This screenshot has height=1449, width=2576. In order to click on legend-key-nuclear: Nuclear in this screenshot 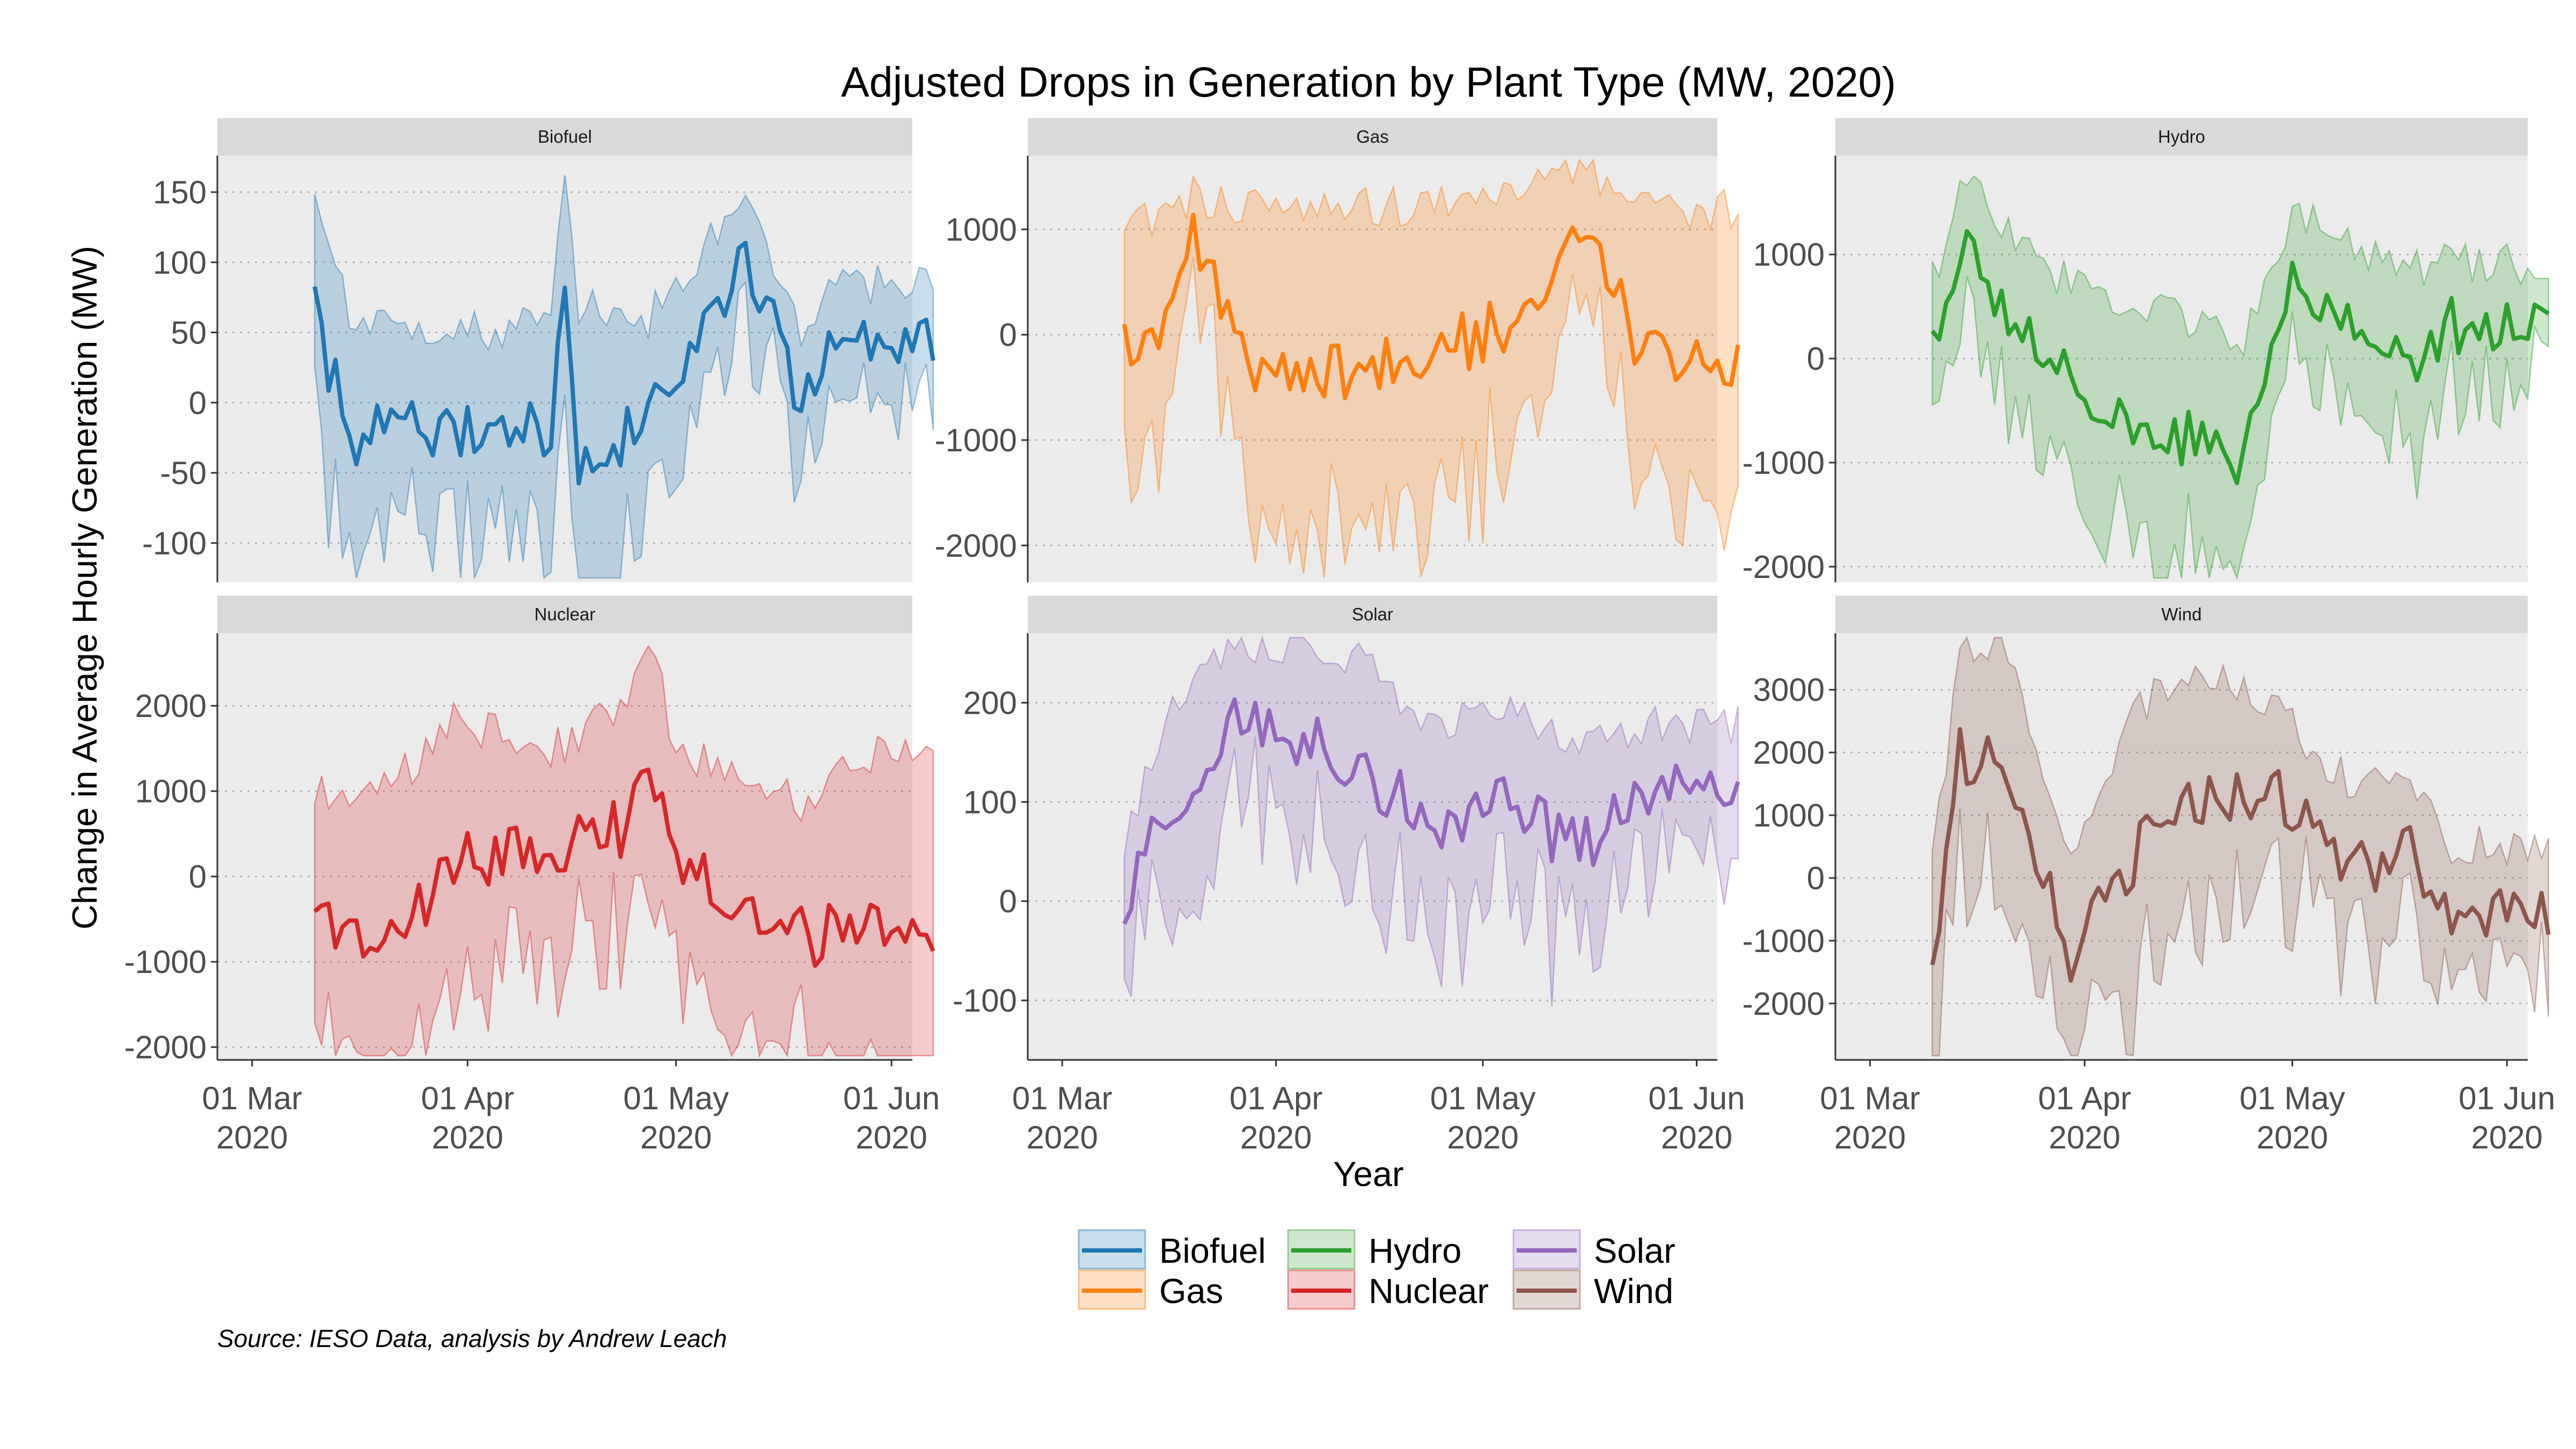, I will do `click(1388, 1290)`.